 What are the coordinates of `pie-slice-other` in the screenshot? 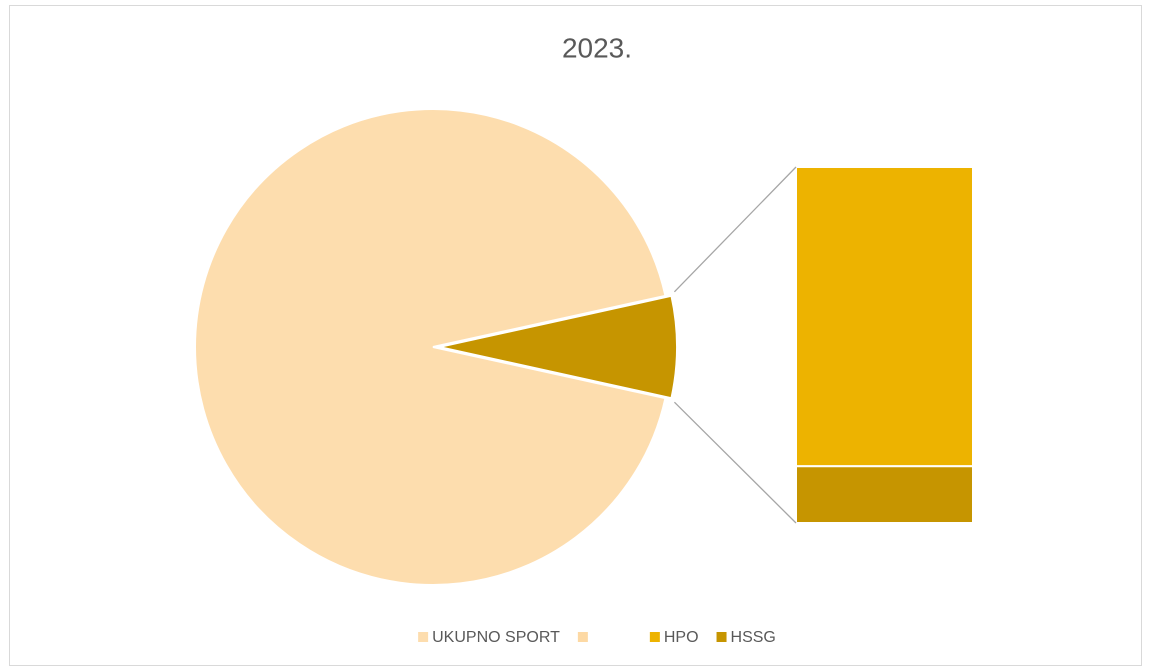 It's located at (558, 347).